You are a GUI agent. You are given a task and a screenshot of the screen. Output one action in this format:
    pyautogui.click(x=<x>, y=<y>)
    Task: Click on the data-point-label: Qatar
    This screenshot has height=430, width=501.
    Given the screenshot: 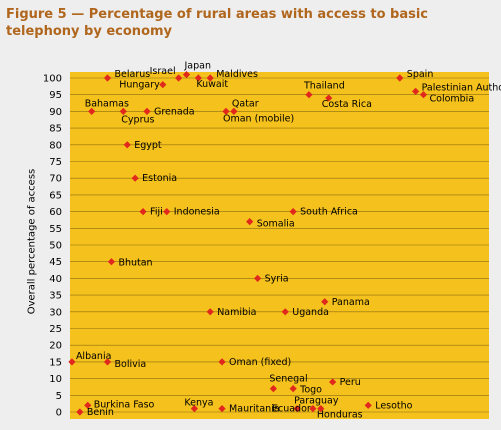 What is the action you would take?
    pyautogui.click(x=245, y=103)
    